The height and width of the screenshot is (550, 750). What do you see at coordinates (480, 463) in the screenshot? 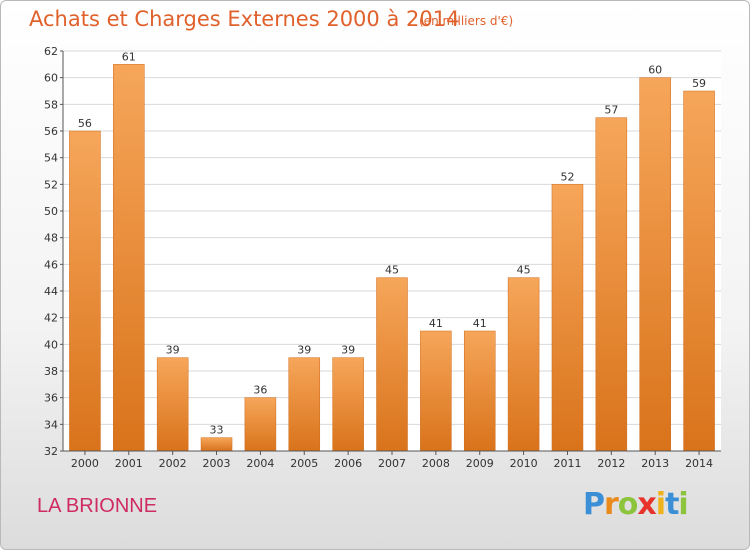
I see `x-tick-label: 2009` at bounding box center [480, 463].